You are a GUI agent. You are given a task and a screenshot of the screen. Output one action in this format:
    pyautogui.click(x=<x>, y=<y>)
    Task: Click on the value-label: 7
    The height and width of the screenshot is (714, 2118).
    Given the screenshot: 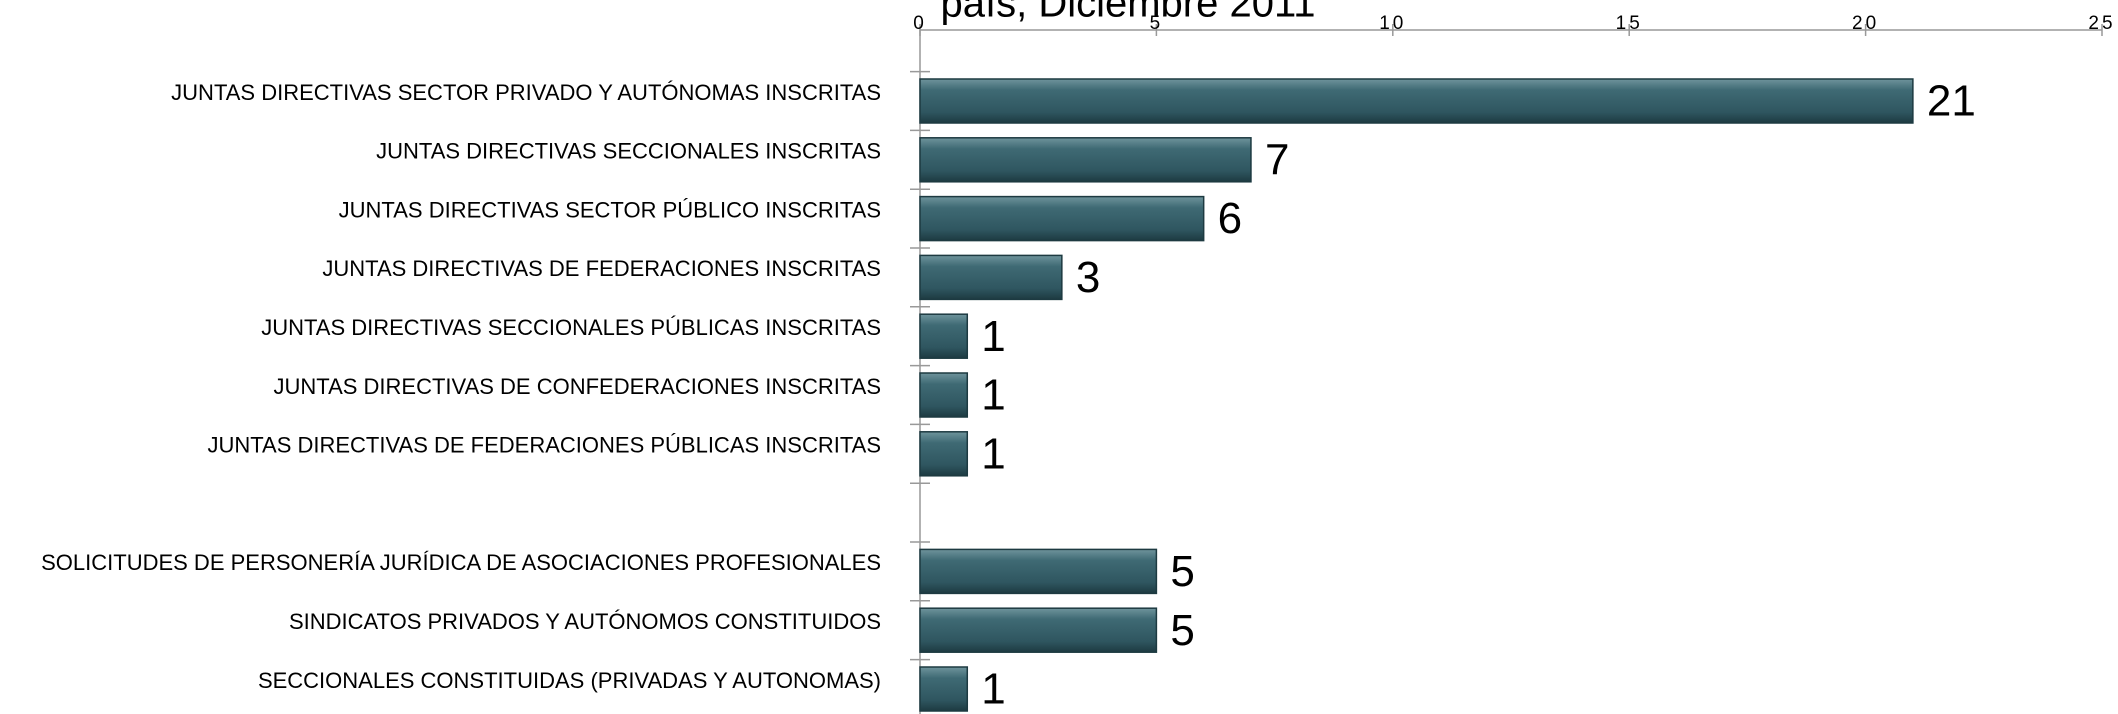 What is the action you would take?
    pyautogui.click(x=1277, y=159)
    